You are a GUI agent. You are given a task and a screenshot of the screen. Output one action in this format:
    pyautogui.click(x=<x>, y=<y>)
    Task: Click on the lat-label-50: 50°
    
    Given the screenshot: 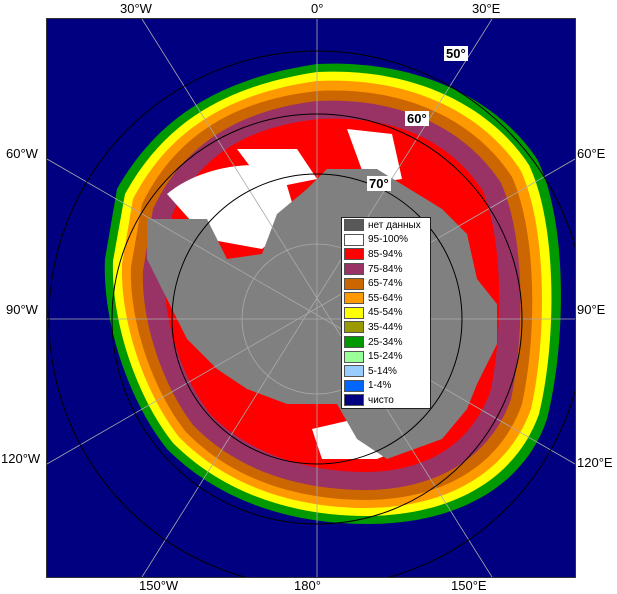 What is the action you would take?
    pyautogui.click(x=456, y=53)
    